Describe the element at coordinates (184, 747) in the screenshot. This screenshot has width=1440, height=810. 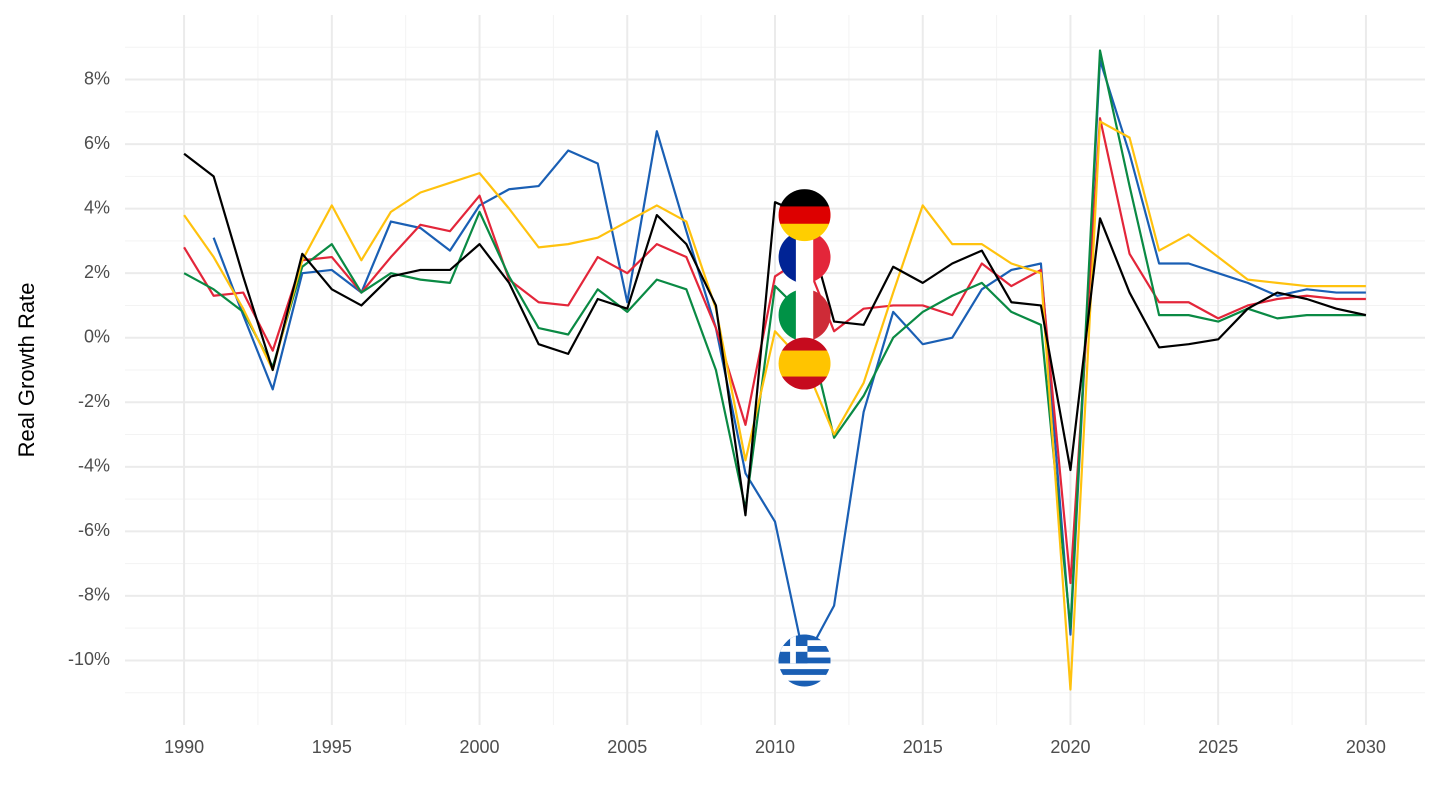
I see `x-tick-label: 1990` at that location.